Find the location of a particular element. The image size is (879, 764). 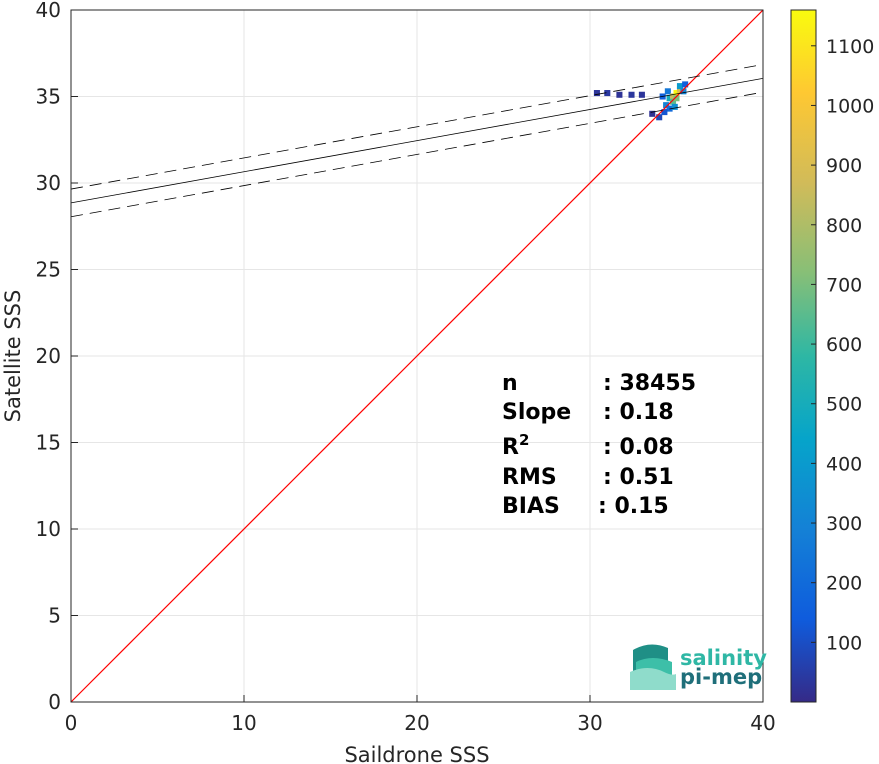

y-tick-label: 20 is located at coordinates (48, 356).